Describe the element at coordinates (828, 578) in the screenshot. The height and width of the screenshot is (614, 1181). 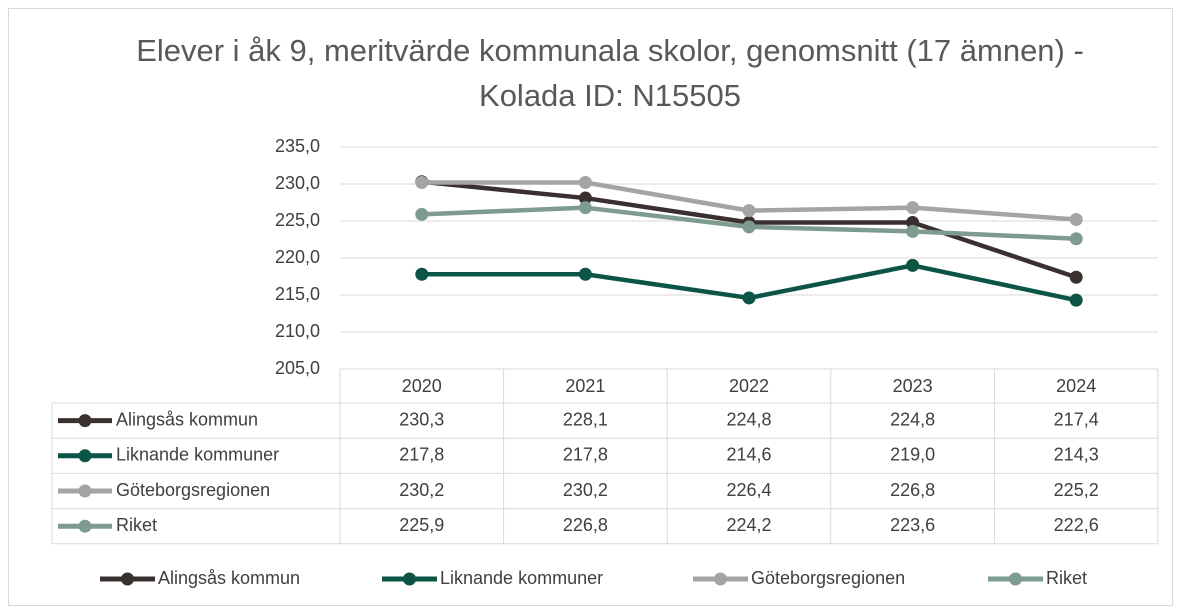
I see `legend-label: Göteborgsregionen` at that location.